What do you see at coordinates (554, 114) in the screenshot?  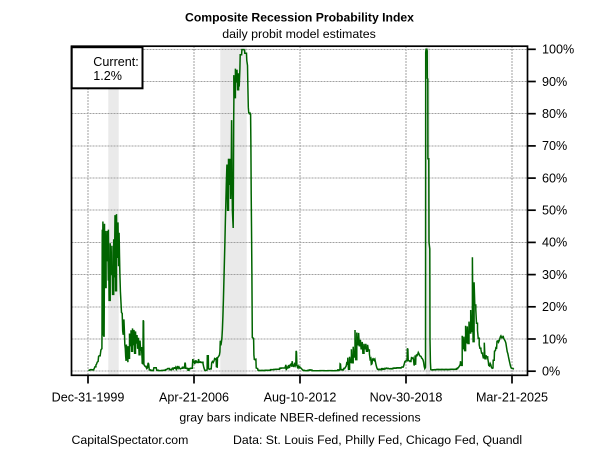 I see `svg-text: 80%` at bounding box center [554, 114].